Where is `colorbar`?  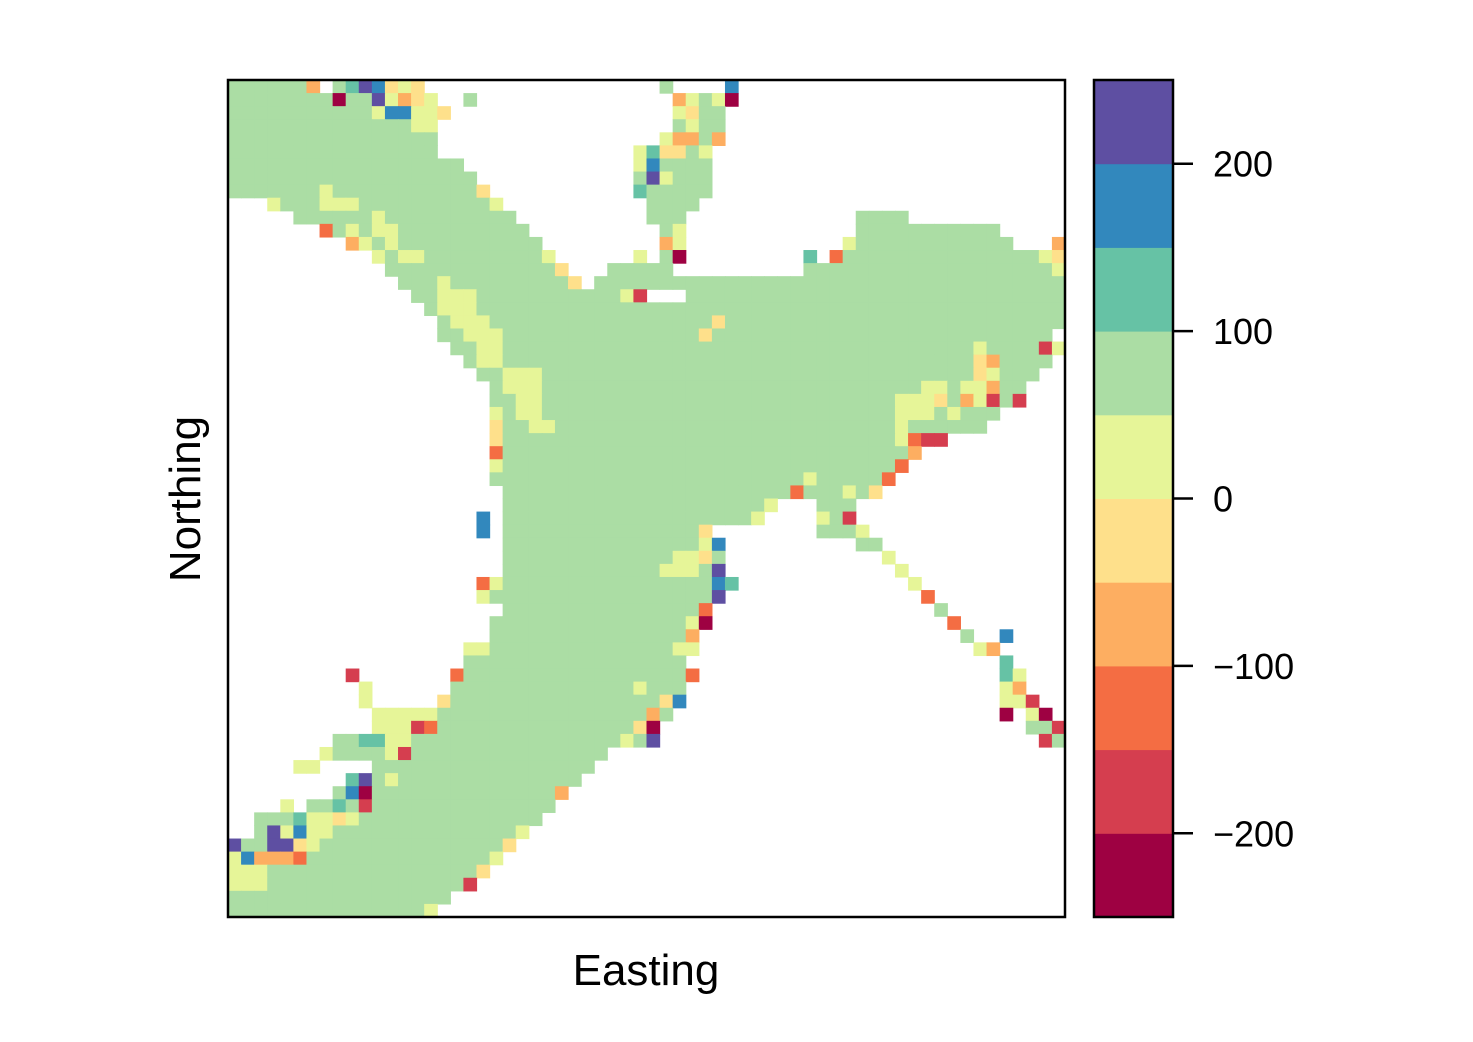 colorbar is located at coordinates (1133, 498).